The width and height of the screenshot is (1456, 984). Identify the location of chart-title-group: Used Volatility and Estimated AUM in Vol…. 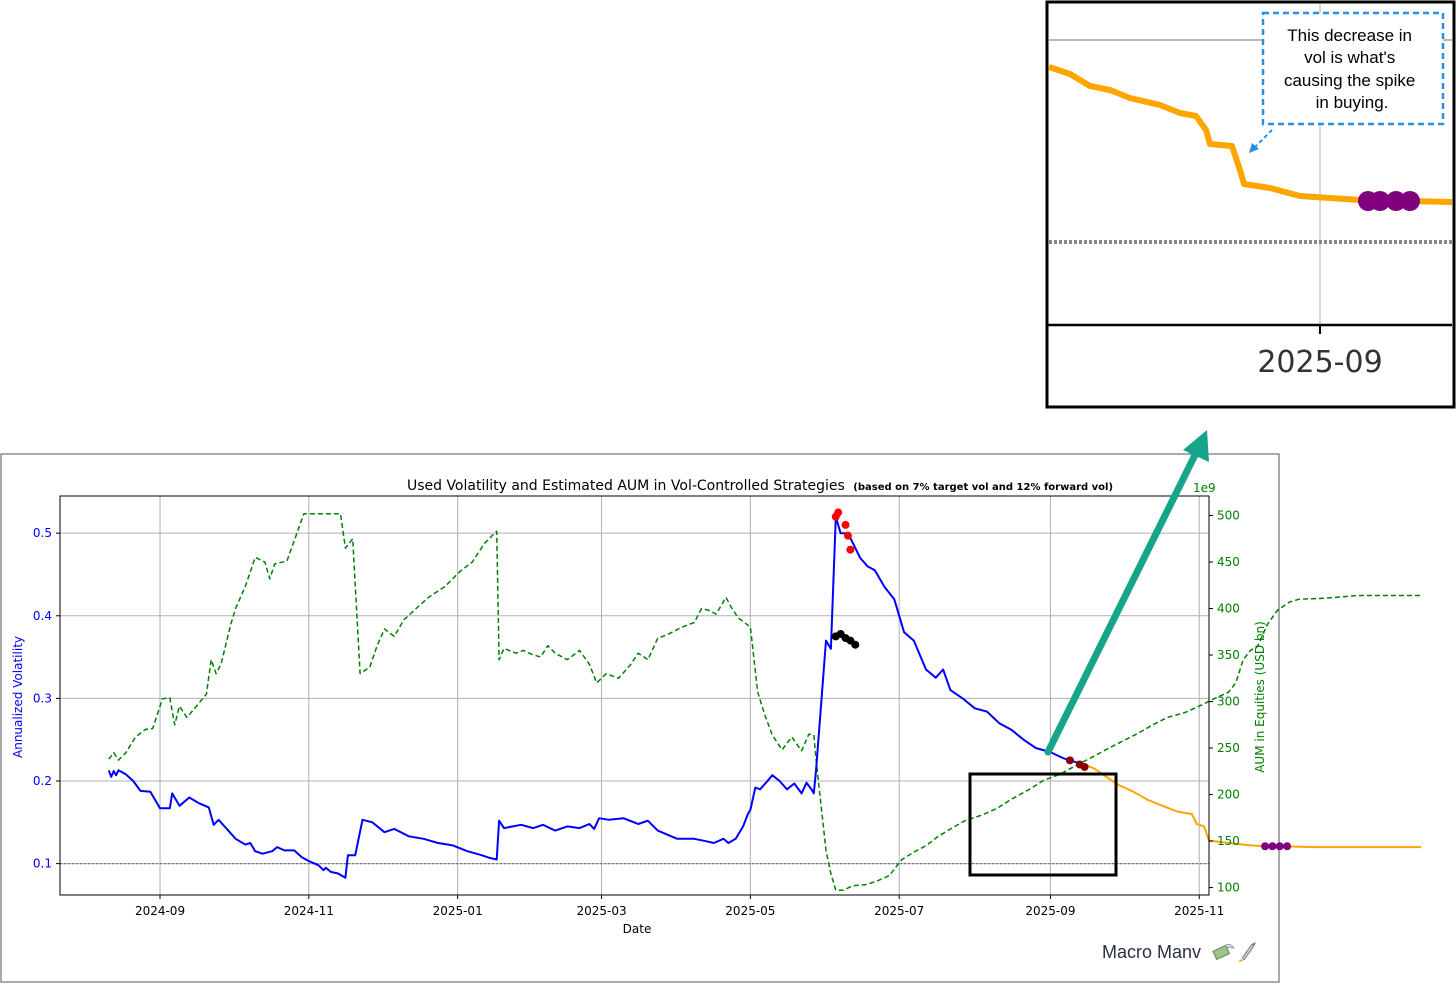
(760, 486).